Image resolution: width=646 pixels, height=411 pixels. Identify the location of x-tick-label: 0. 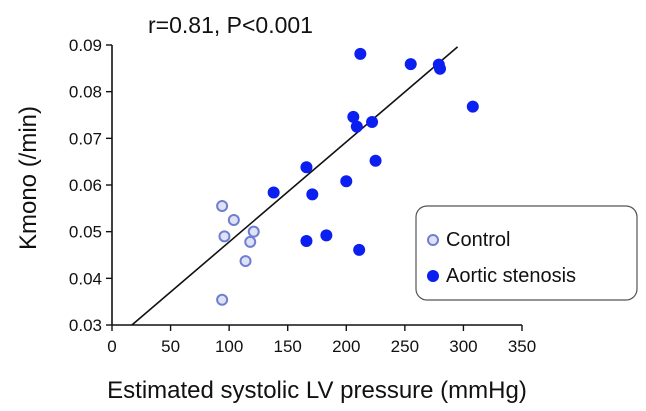
(111, 346).